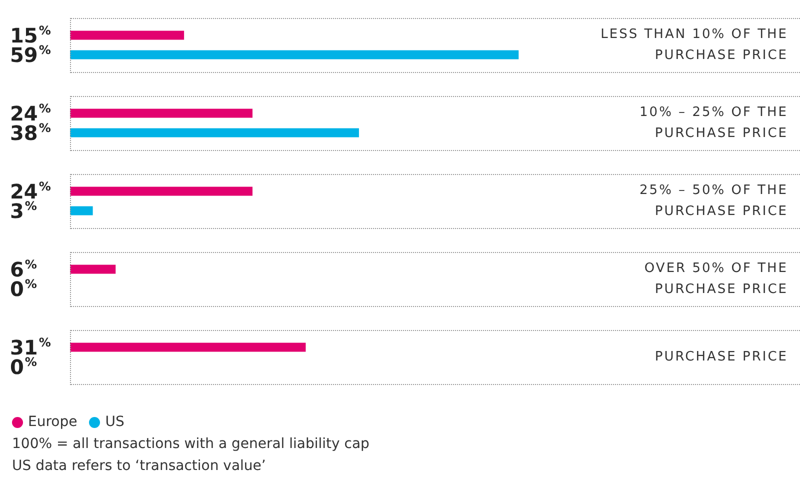  I want to click on y-tick-label: 10% – 25% OF THE PURCHASE PRICE, so click(714, 122).